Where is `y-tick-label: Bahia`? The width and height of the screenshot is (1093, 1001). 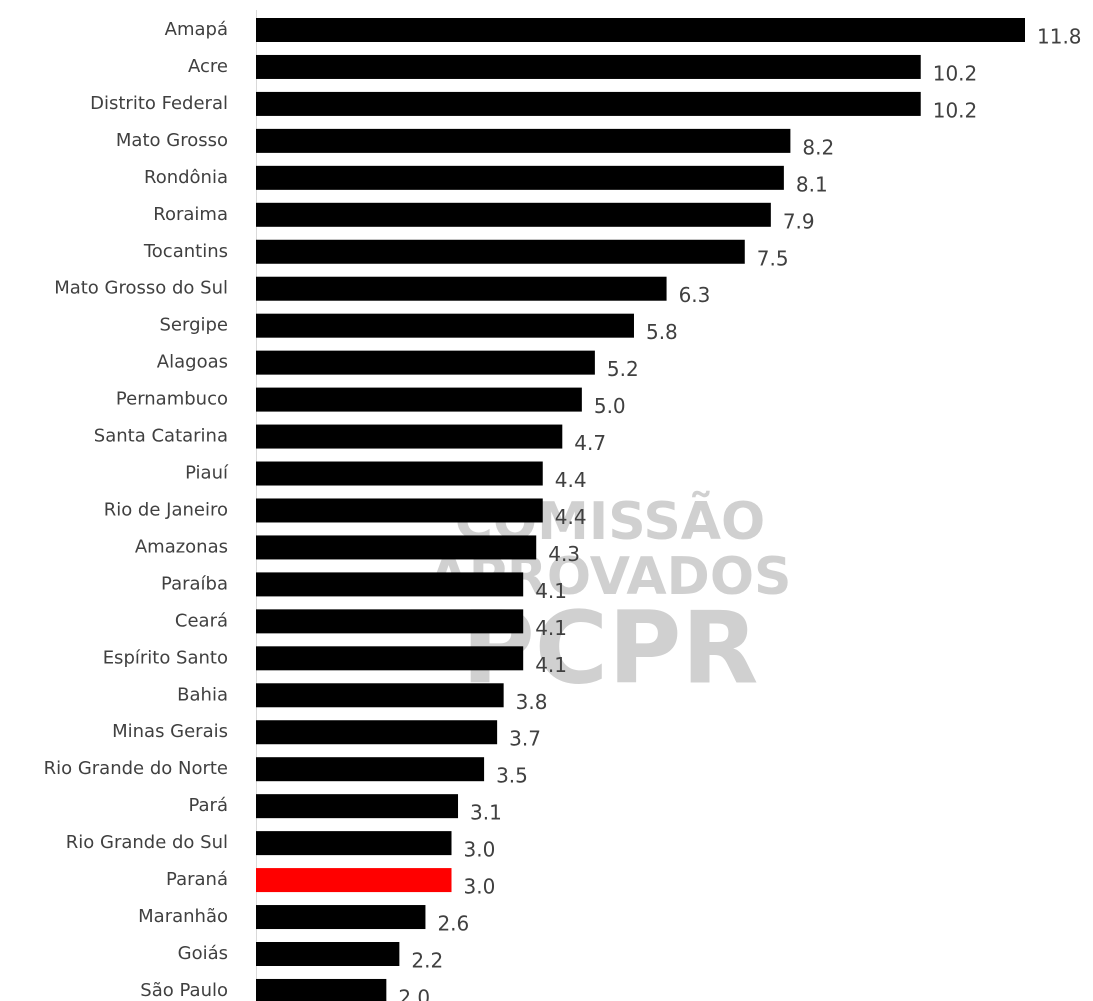 y-tick-label: Bahia is located at coordinates (202, 694).